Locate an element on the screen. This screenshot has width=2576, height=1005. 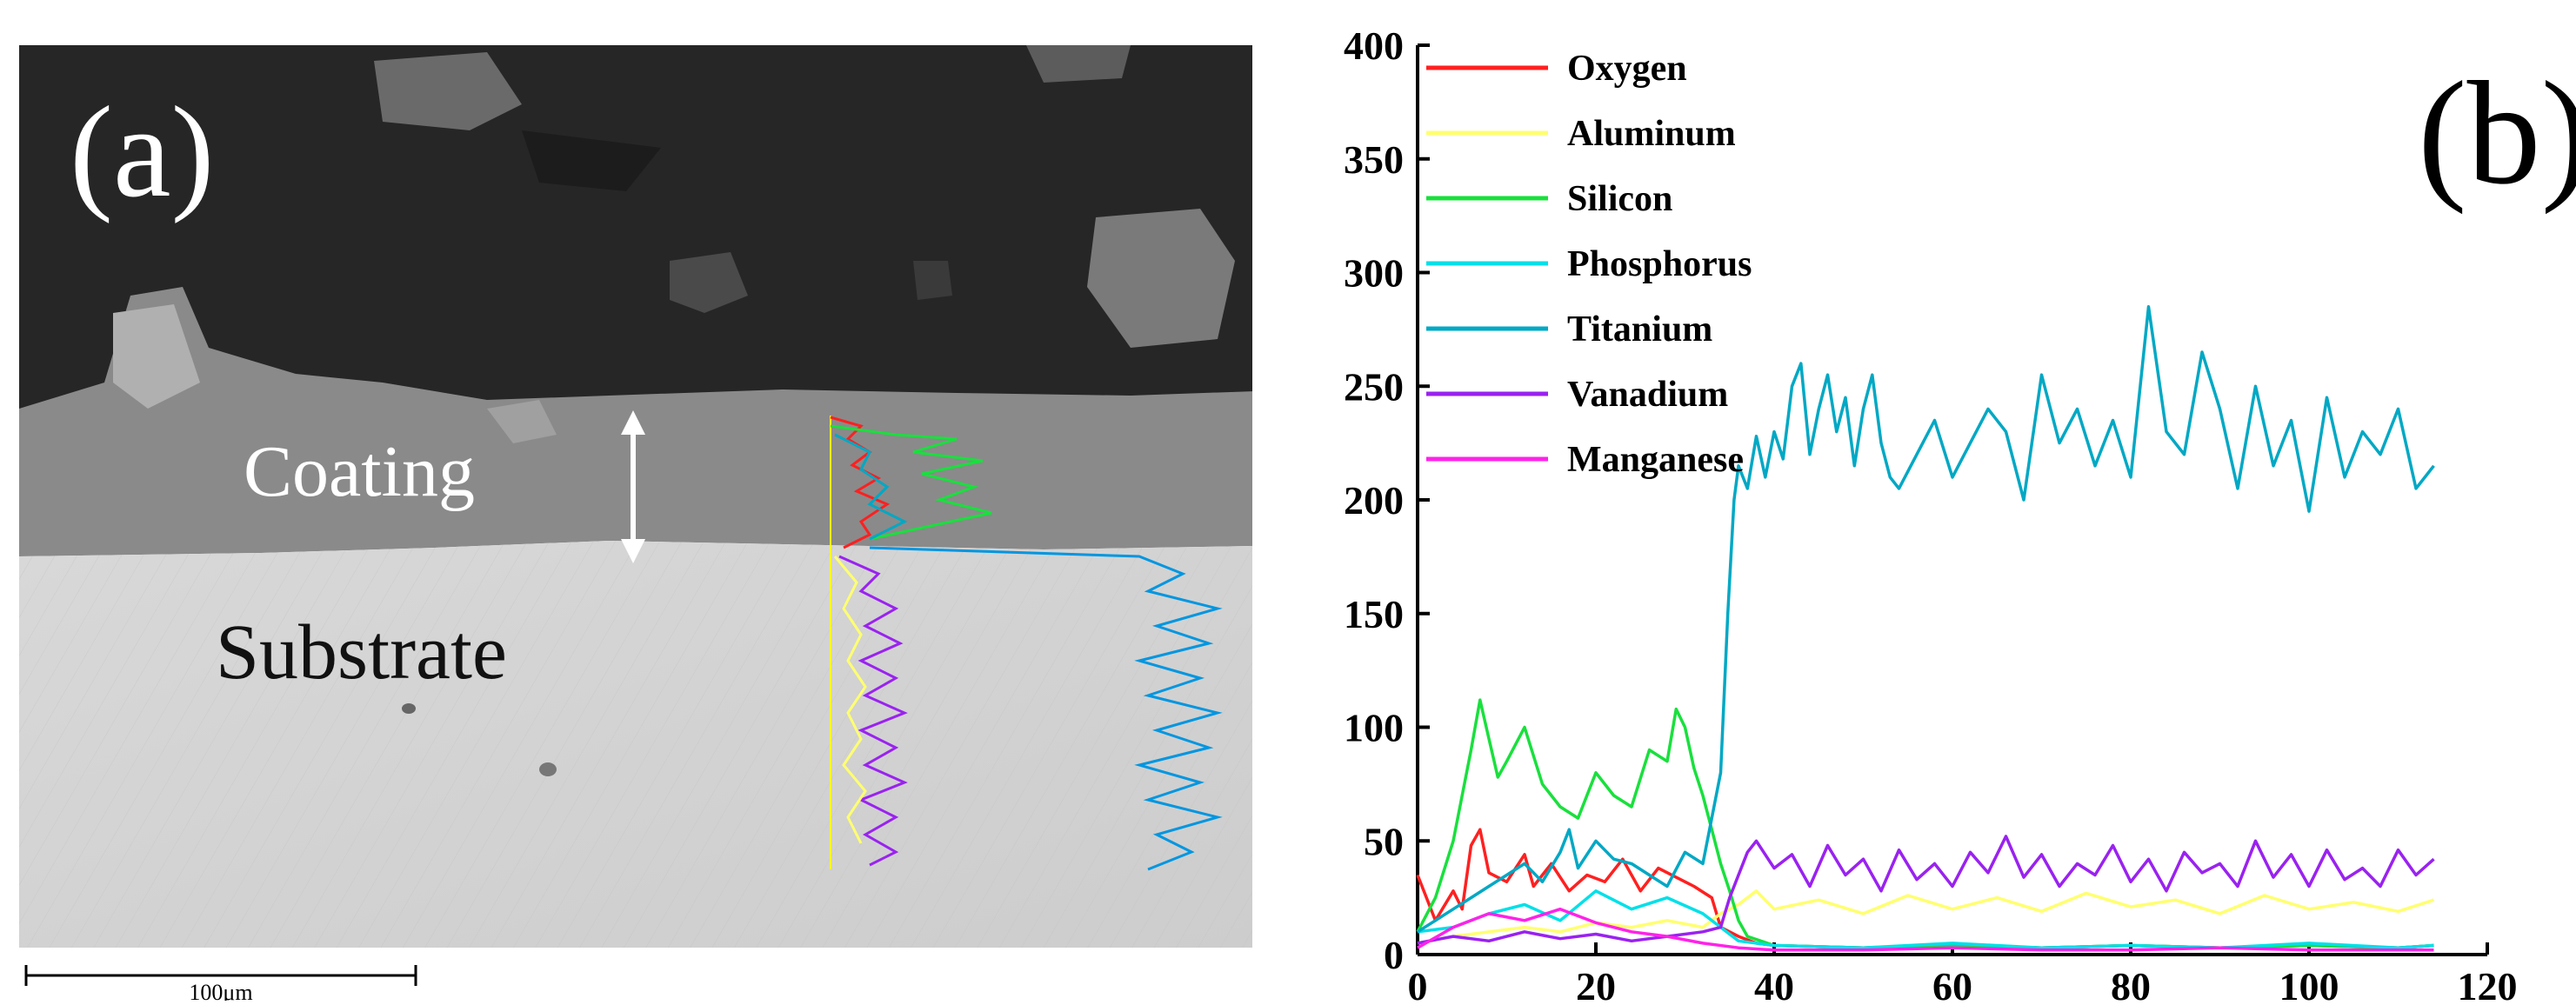
y-tick-label: 300 is located at coordinates (1374, 273).